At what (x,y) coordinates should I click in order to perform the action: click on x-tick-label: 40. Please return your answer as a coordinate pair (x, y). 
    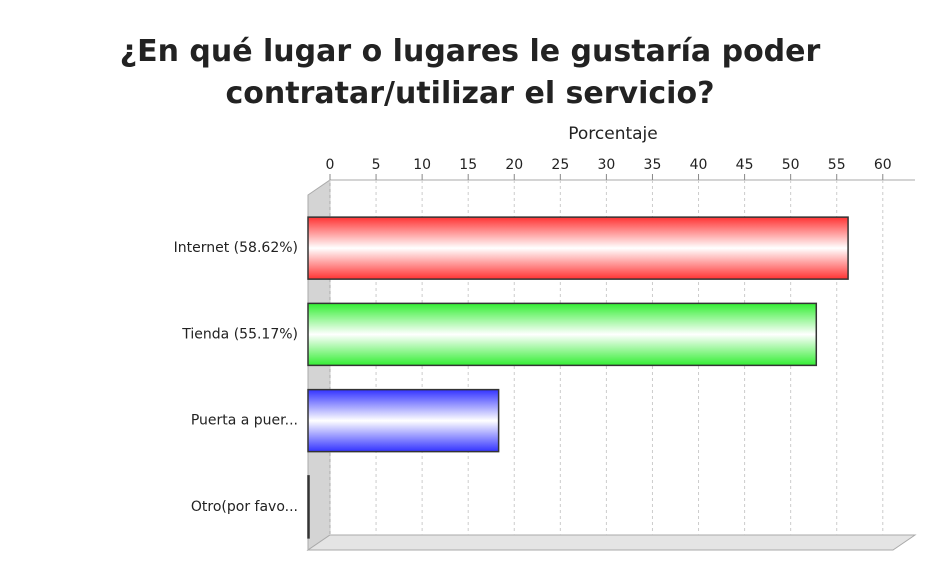
    Looking at the image, I should click on (699, 165).